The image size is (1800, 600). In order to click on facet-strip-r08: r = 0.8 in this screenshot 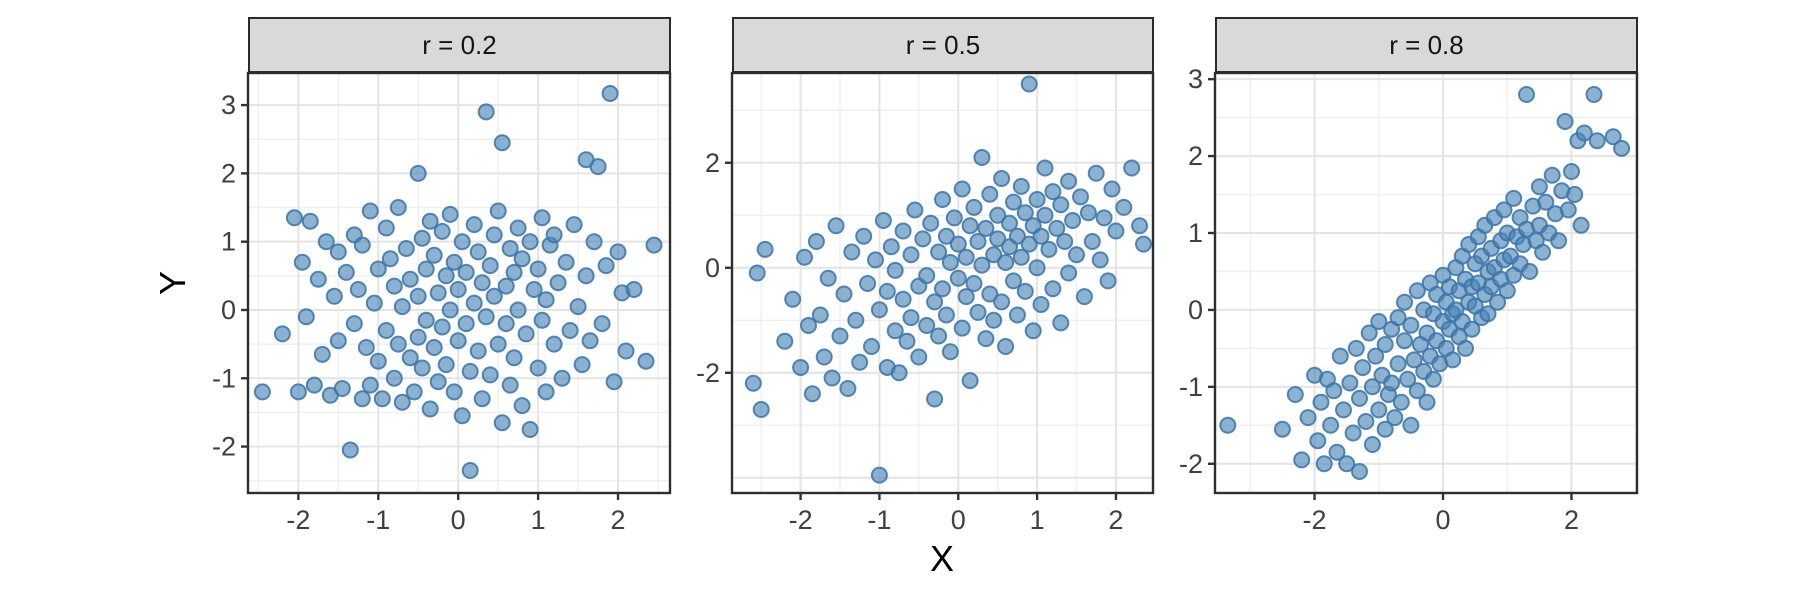, I will do `click(1426, 45)`.